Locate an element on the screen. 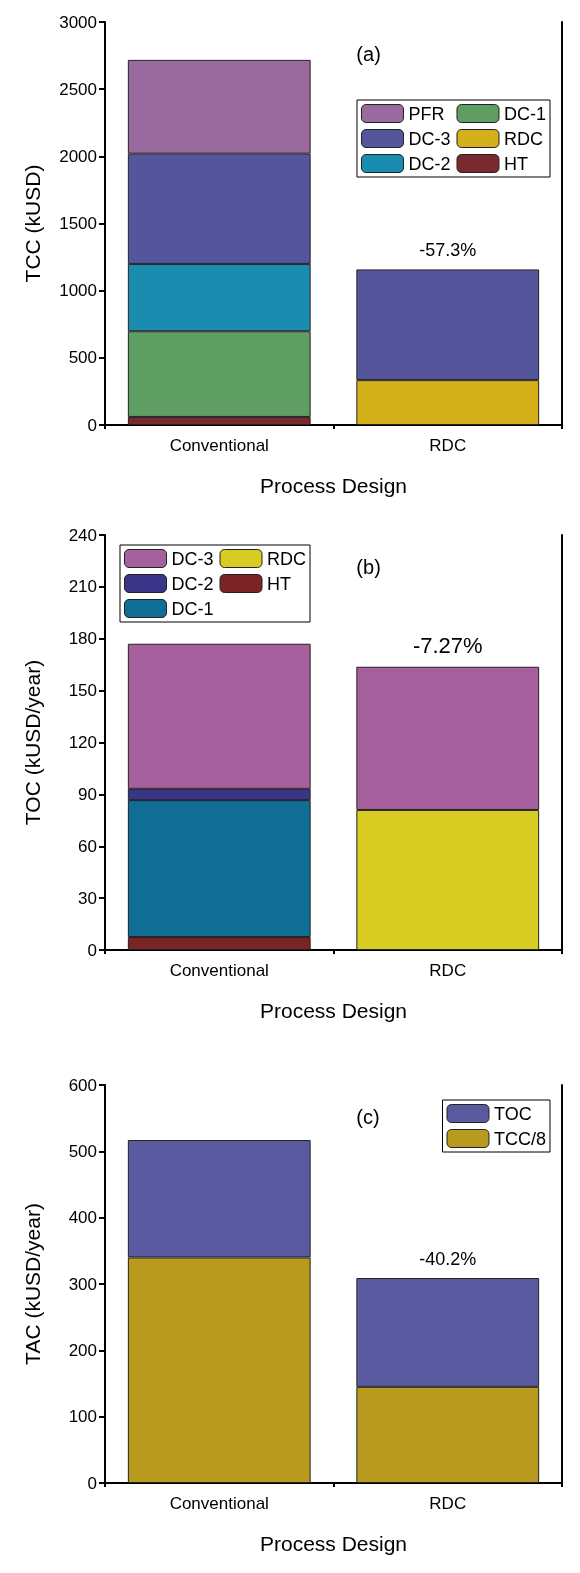  y-tick-label: 90 is located at coordinates (87, 794).